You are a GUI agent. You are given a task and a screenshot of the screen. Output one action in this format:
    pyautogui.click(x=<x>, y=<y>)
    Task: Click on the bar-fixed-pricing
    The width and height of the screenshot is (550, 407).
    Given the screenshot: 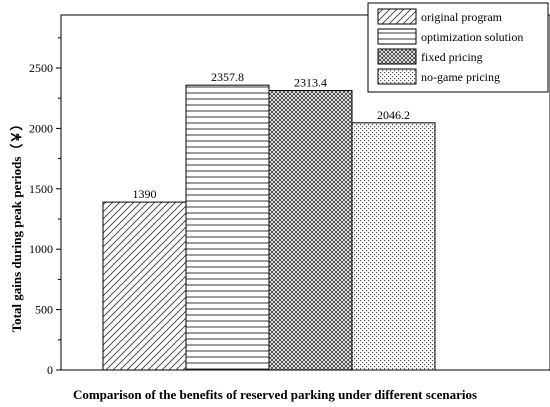 What is the action you would take?
    pyautogui.click(x=310, y=230)
    